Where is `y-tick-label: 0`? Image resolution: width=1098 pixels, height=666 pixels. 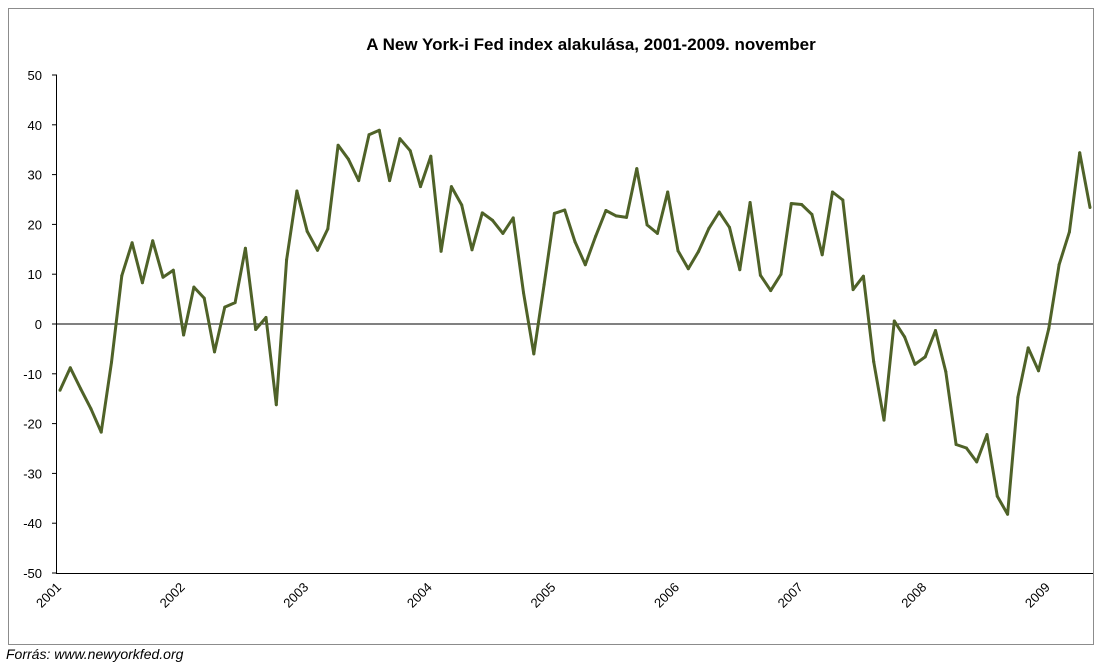
y-tick-label: 0 is located at coordinates (38, 324).